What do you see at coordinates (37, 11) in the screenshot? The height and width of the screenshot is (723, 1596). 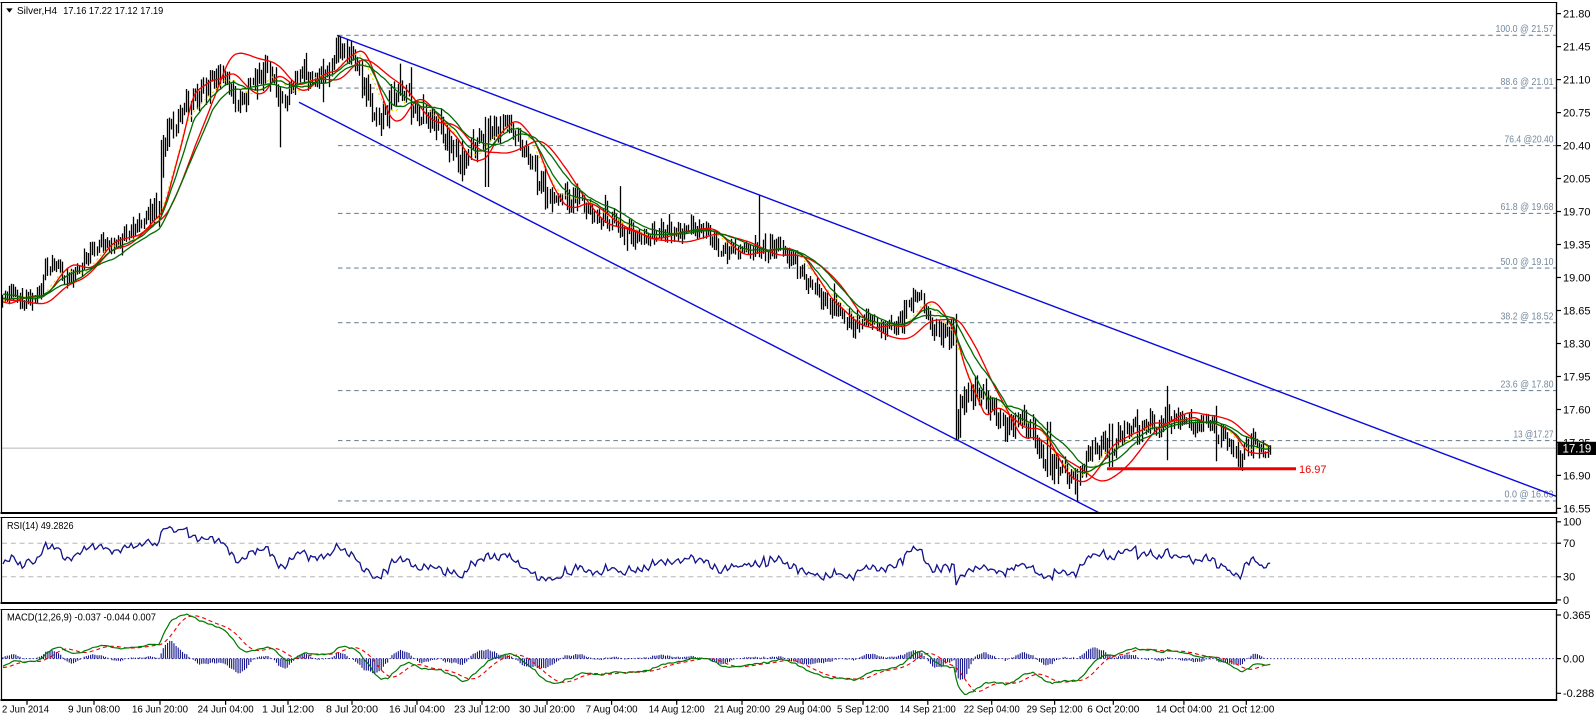 I see `svg-text: Silver,H4` at bounding box center [37, 11].